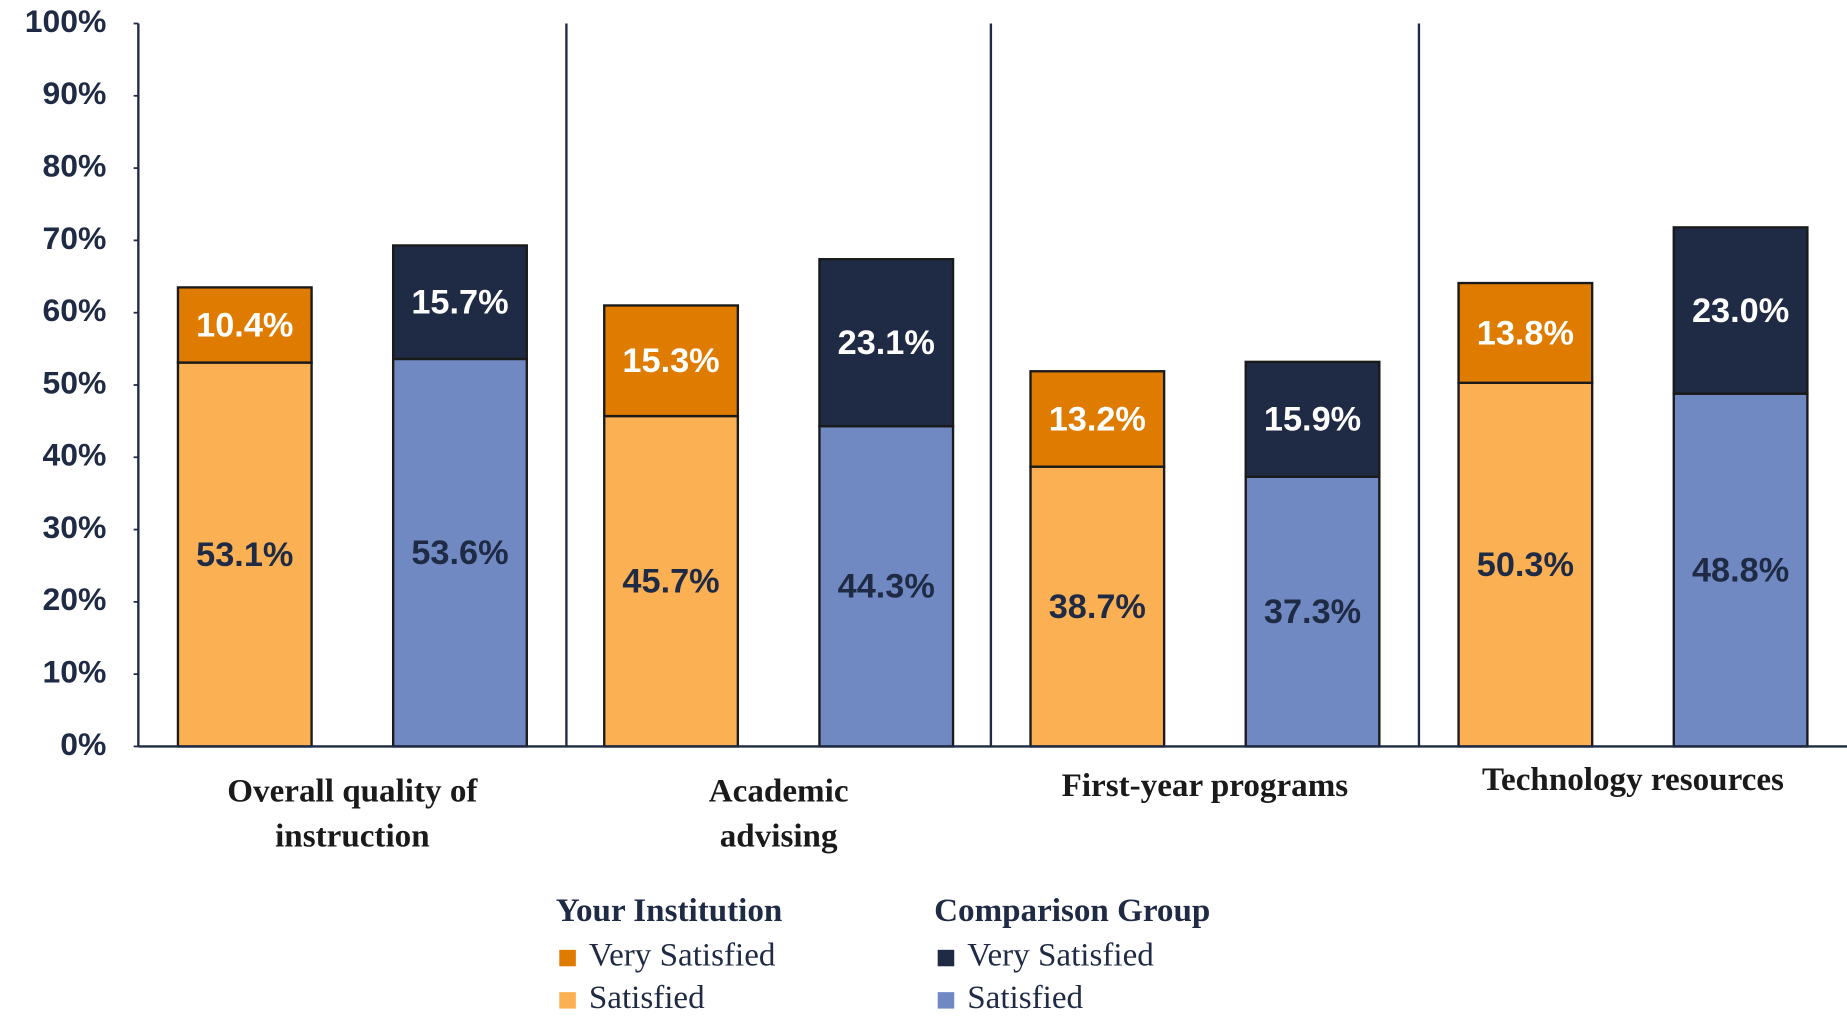 The width and height of the screenshot is (1847, 1018). I want to click on data-label: 15.7%, so click(459, 303).